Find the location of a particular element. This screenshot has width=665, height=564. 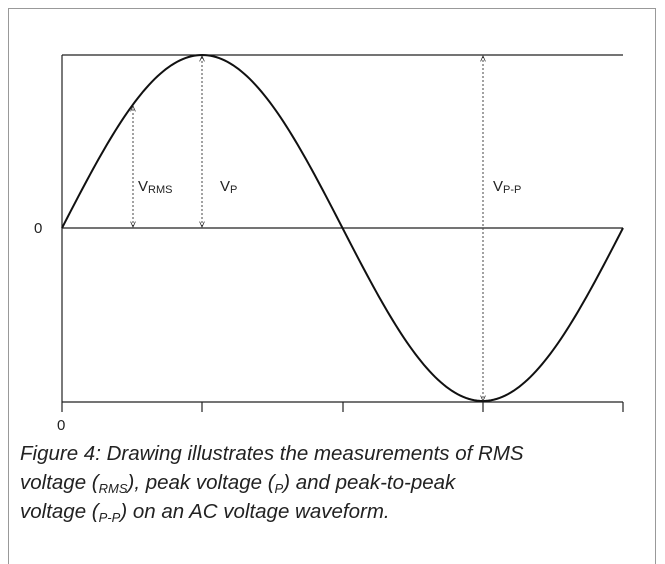

caption-subscript: P is located at coordinates (279, 488).